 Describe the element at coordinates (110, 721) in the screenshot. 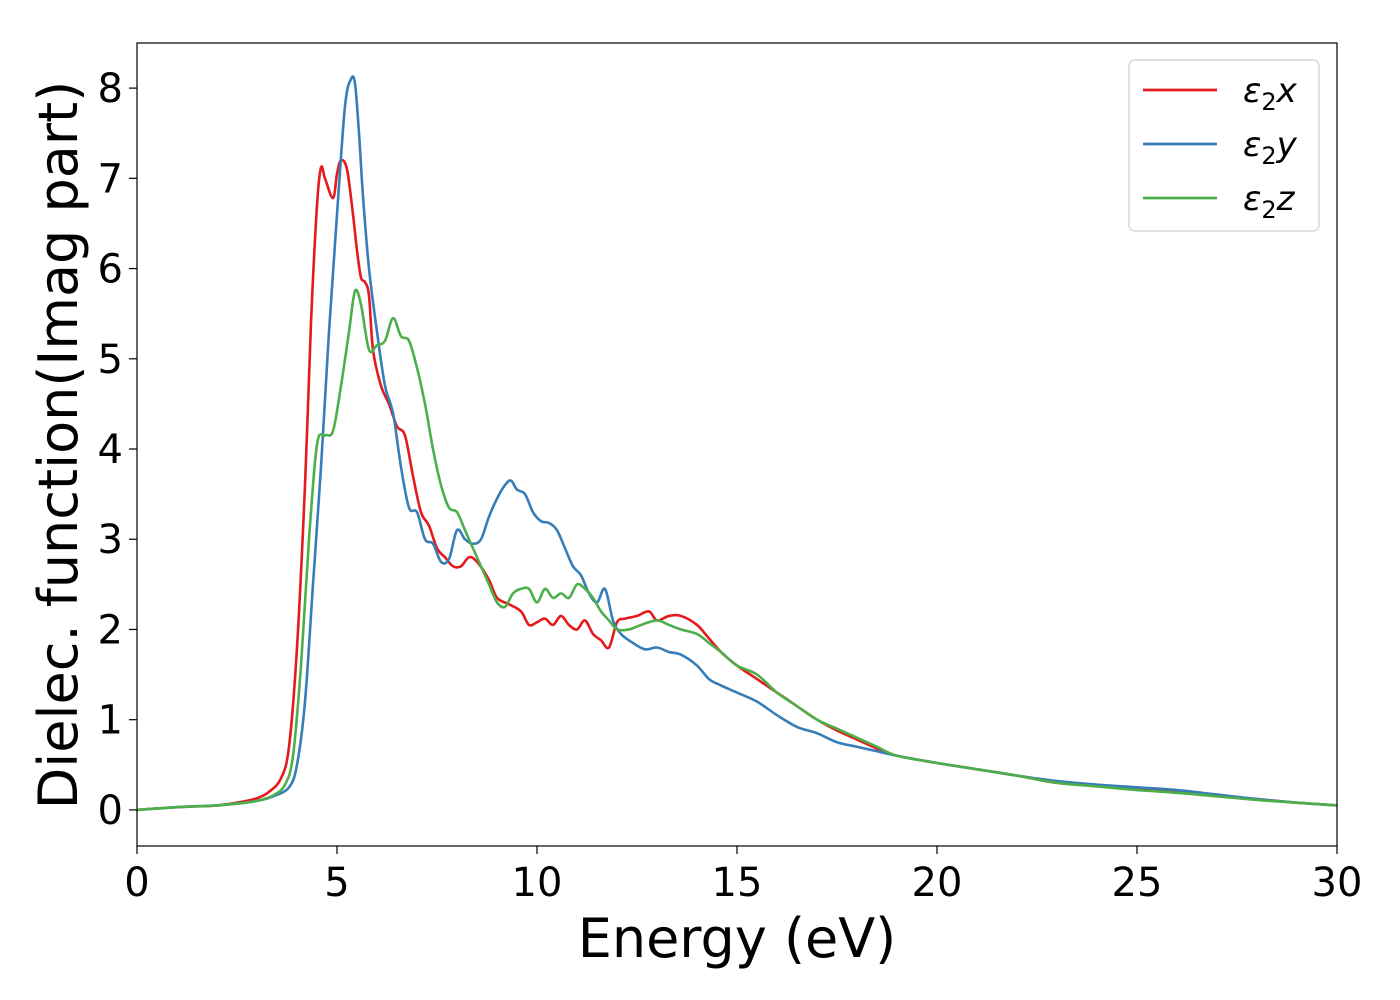

I see `y-tick-label: 1` at that location.